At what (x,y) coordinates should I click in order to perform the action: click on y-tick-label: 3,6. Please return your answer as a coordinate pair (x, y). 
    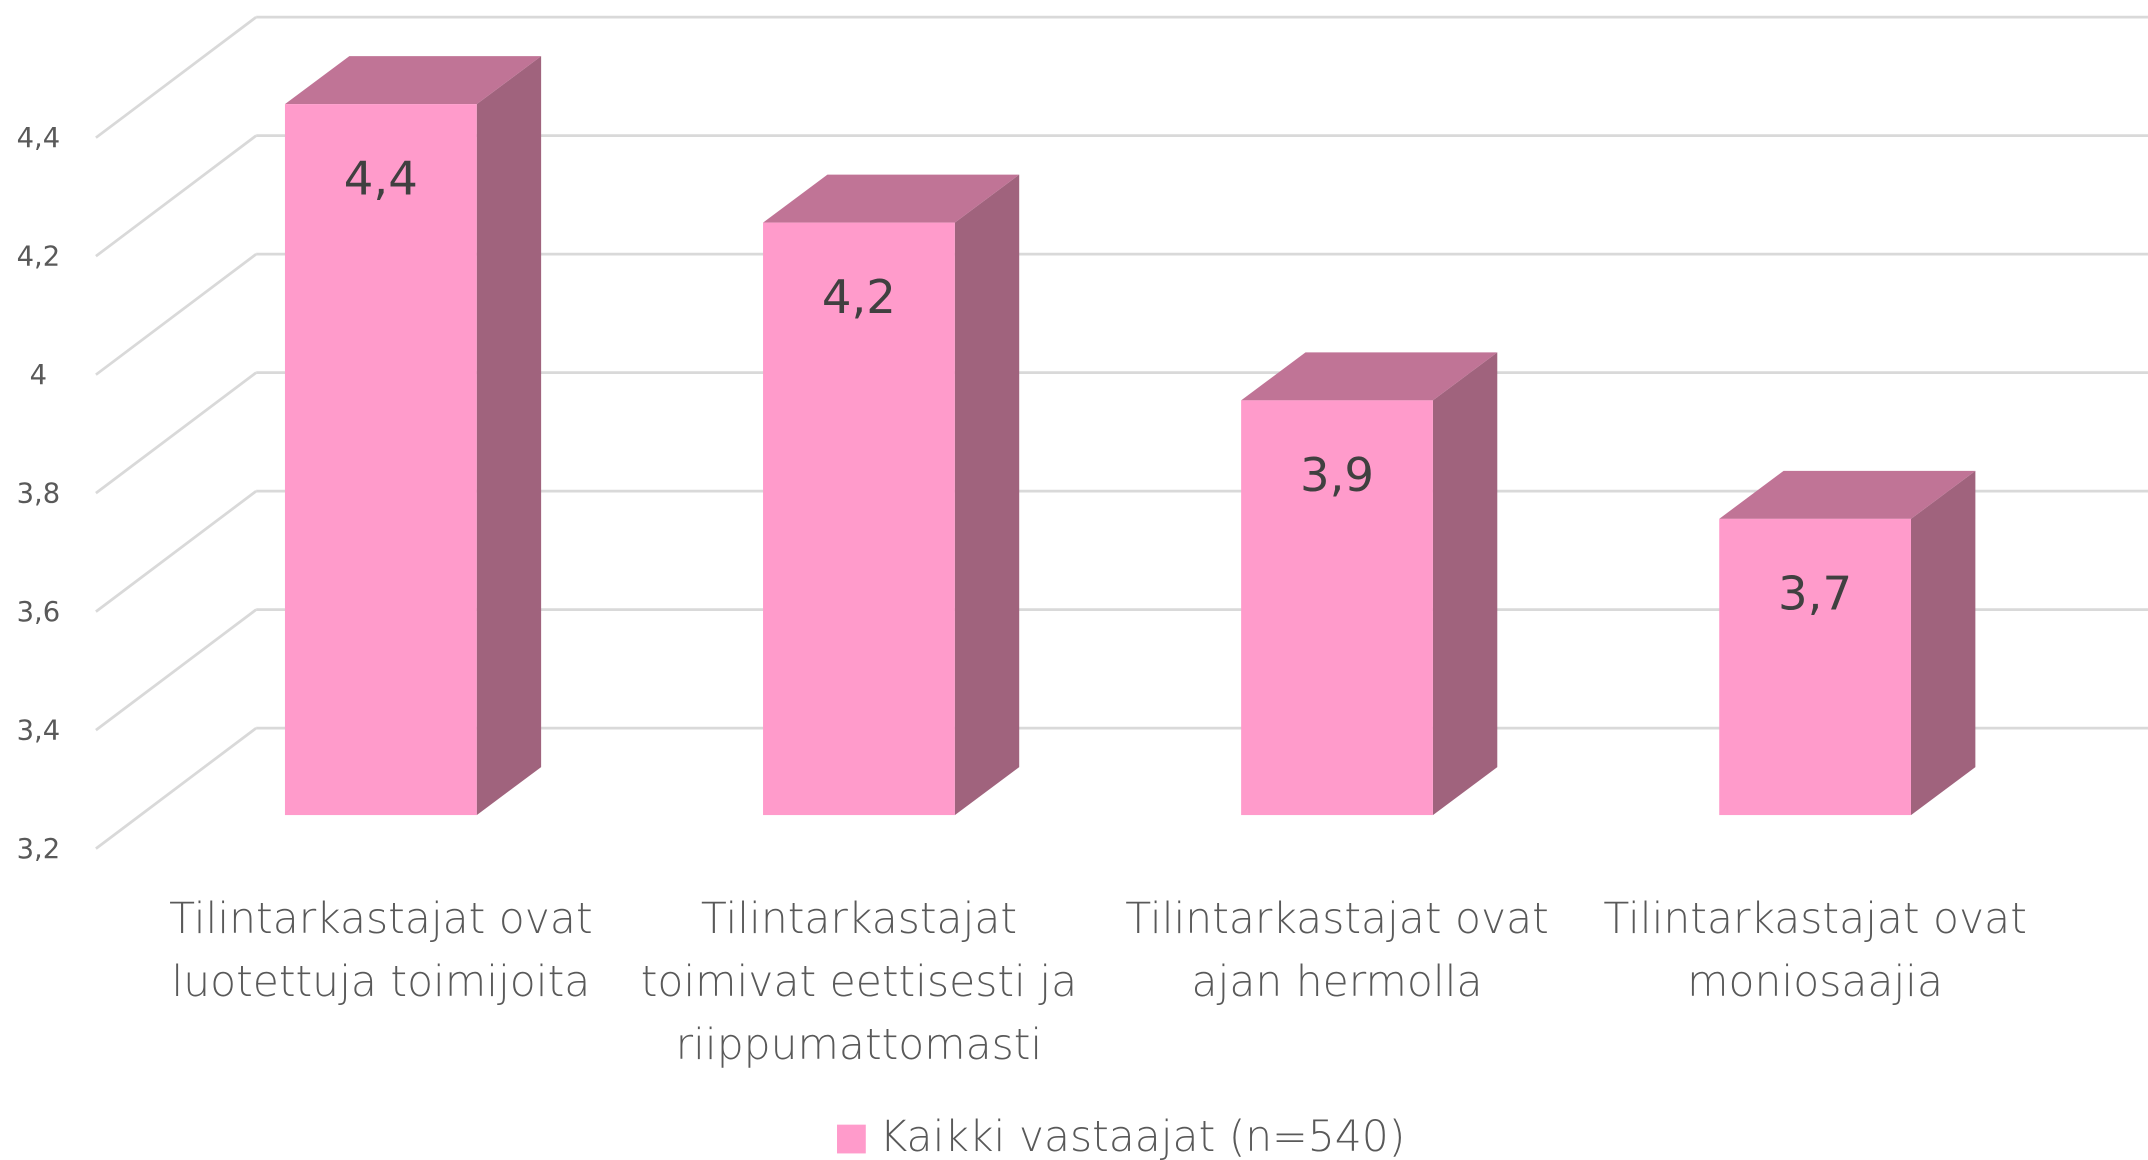
    Looking at the image, I should click on (39, 612).